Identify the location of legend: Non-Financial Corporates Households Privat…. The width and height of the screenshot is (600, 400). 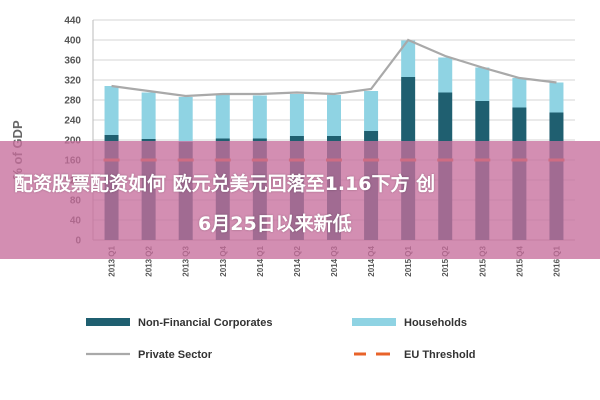
(281, 339).